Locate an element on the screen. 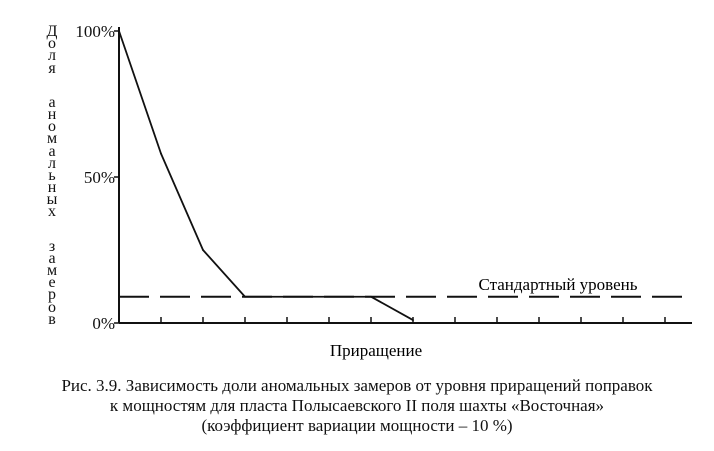 The width and height of the screenshot is (714, 451). y-axis-label-char: ы is located at coordinates (52, 200).